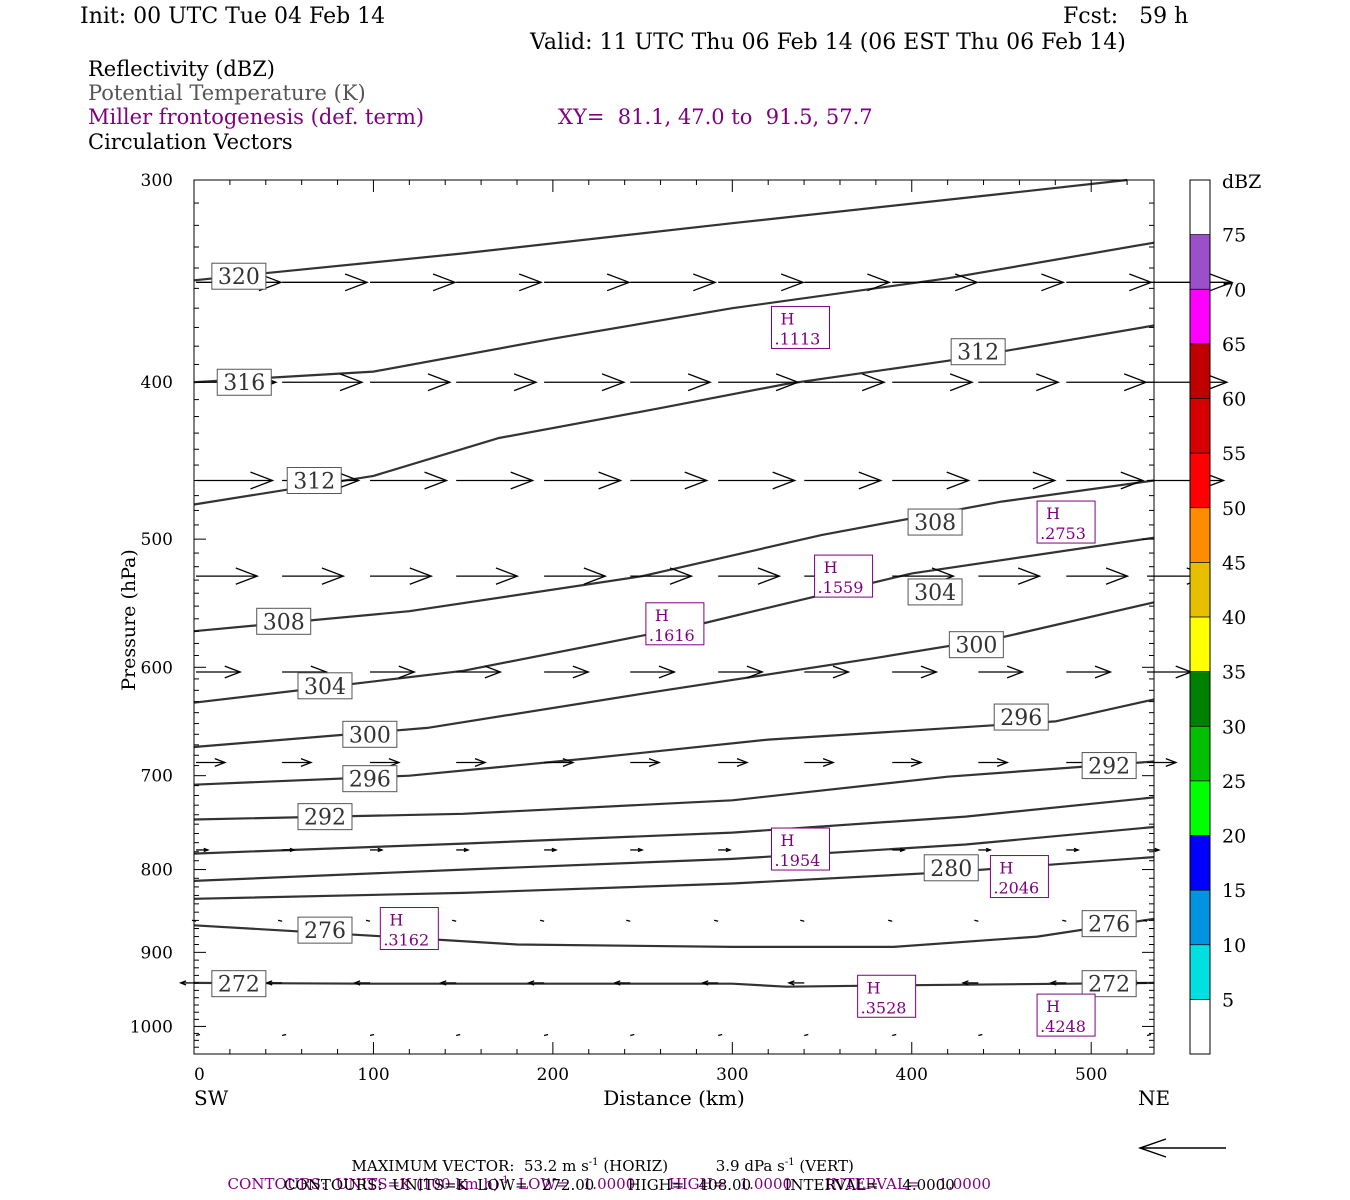 The height and width of the screenshot is (1200, 1350). I want to click on svg-text: 292, so click(1109, 767).